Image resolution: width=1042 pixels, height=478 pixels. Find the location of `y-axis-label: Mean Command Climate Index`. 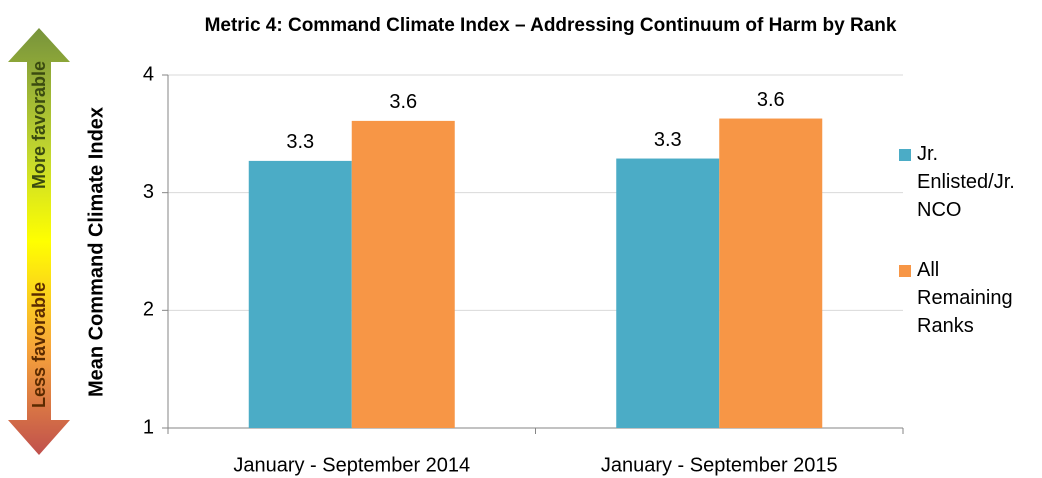

y-axis-label: Mean Command Climate Index is located at coordinates (96, 252).